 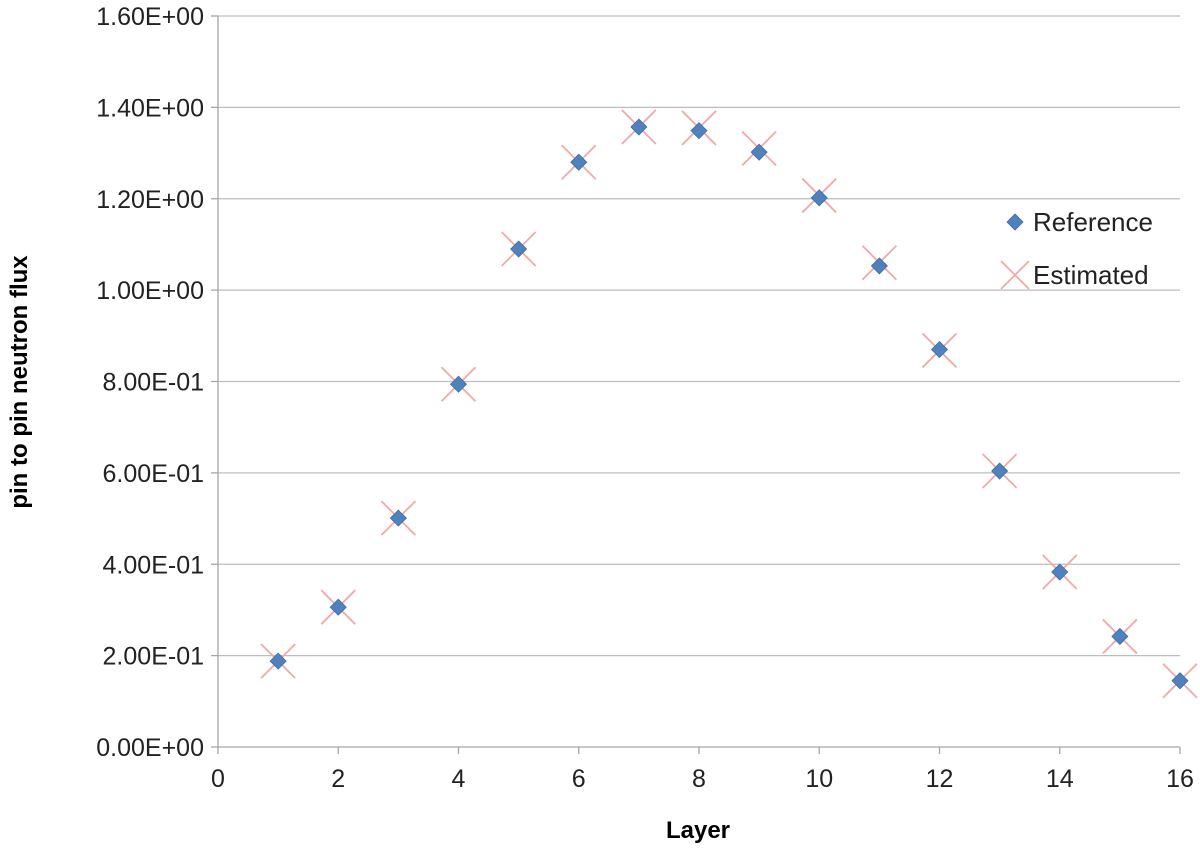 I want to click on y-tick-label: 2.00E-01, so click(x=153, y=657).